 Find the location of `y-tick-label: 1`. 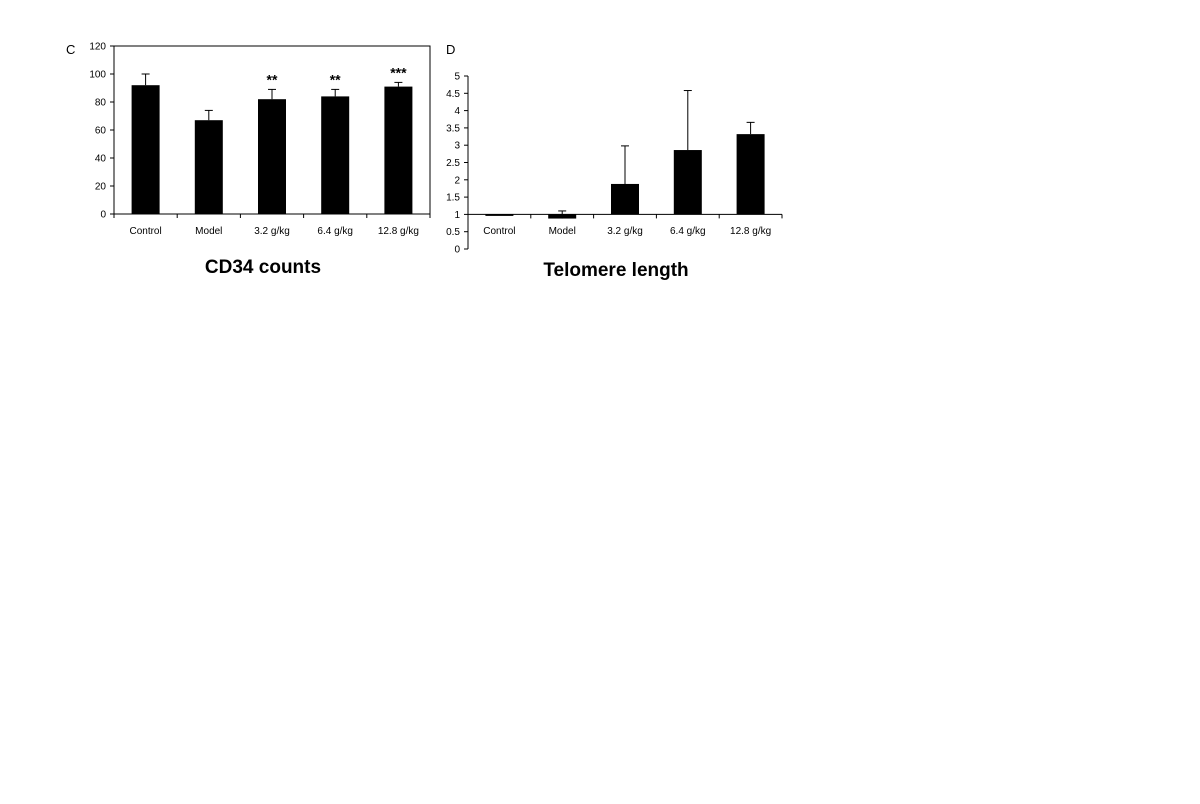

y-tick-label: 1 is located at coordinates (457, 215).